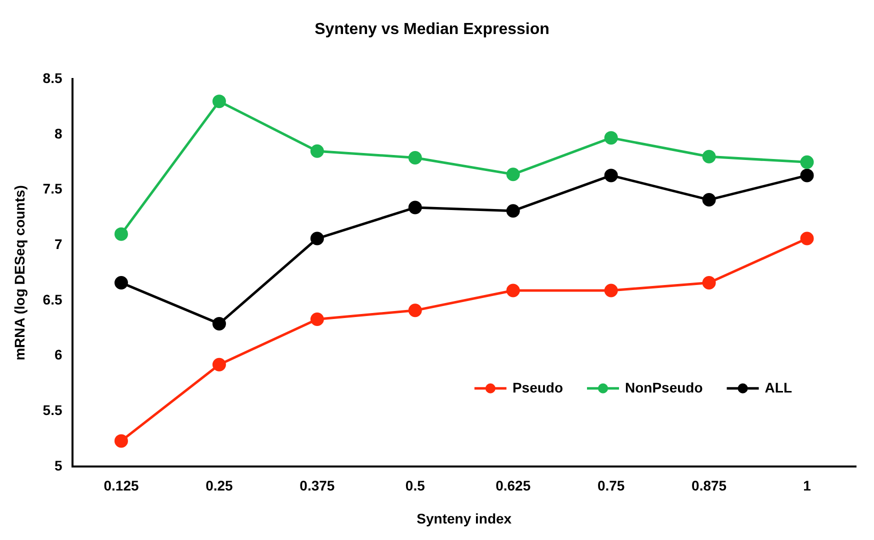 Image resolution: width=874 pixels, height=540 pixels. Describe the element at coordinates (220, 486) in the screenshot. I see `x-tick-label: 0.25` at that location.